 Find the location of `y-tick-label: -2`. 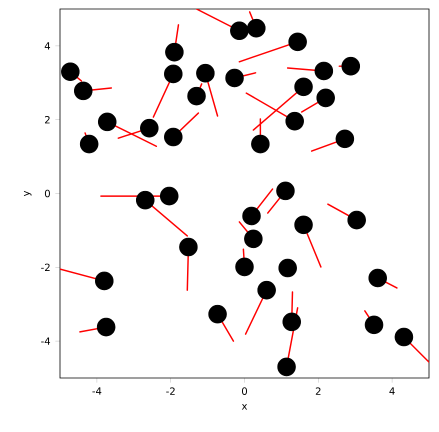

y-tick-label: -2 is located at coordinates (45, 268).